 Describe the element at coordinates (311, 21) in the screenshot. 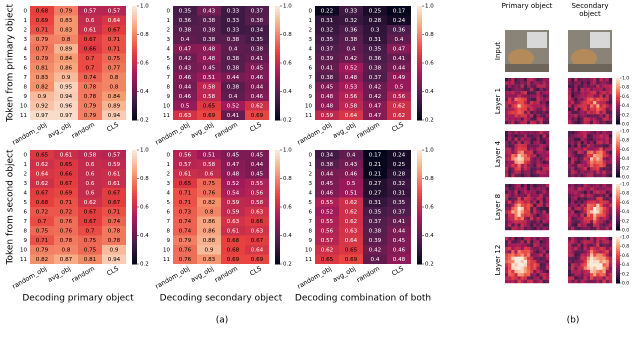

I see `y-tick-label: 1` at that location.